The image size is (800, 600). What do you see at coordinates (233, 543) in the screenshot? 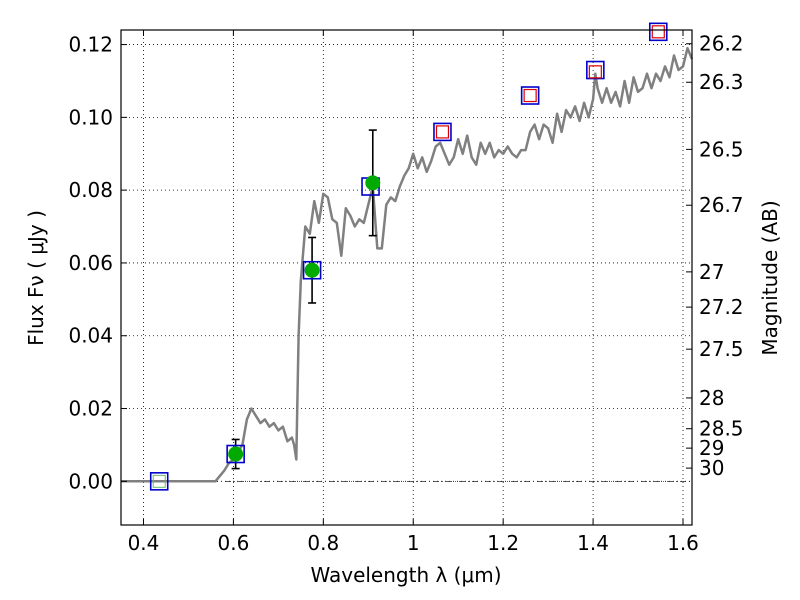
I see `x-tick-label: 0.6` at bounding box center [233, 543].